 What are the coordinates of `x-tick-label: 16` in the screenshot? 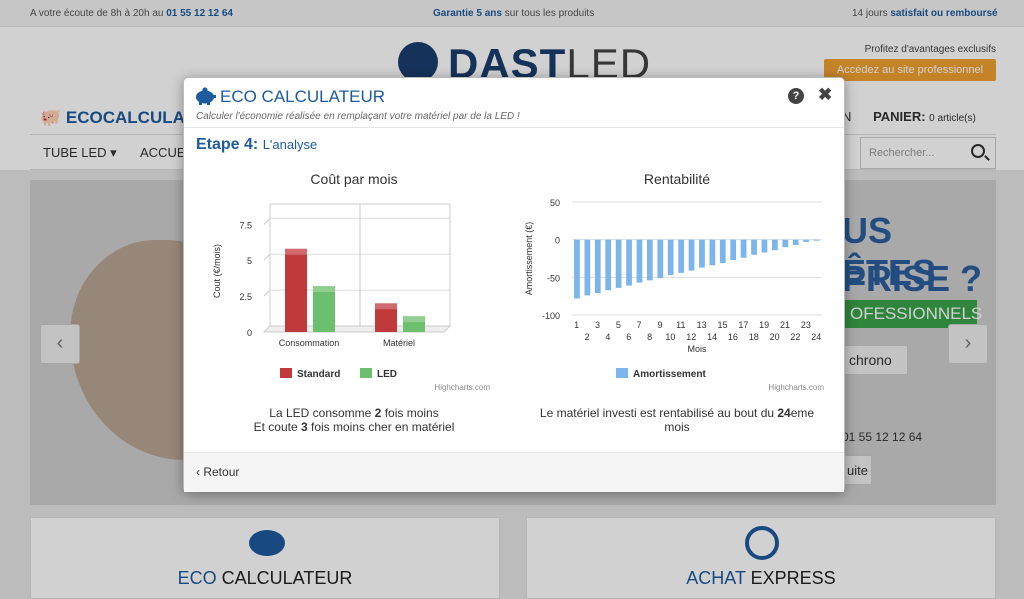 It's located at (733, 337).